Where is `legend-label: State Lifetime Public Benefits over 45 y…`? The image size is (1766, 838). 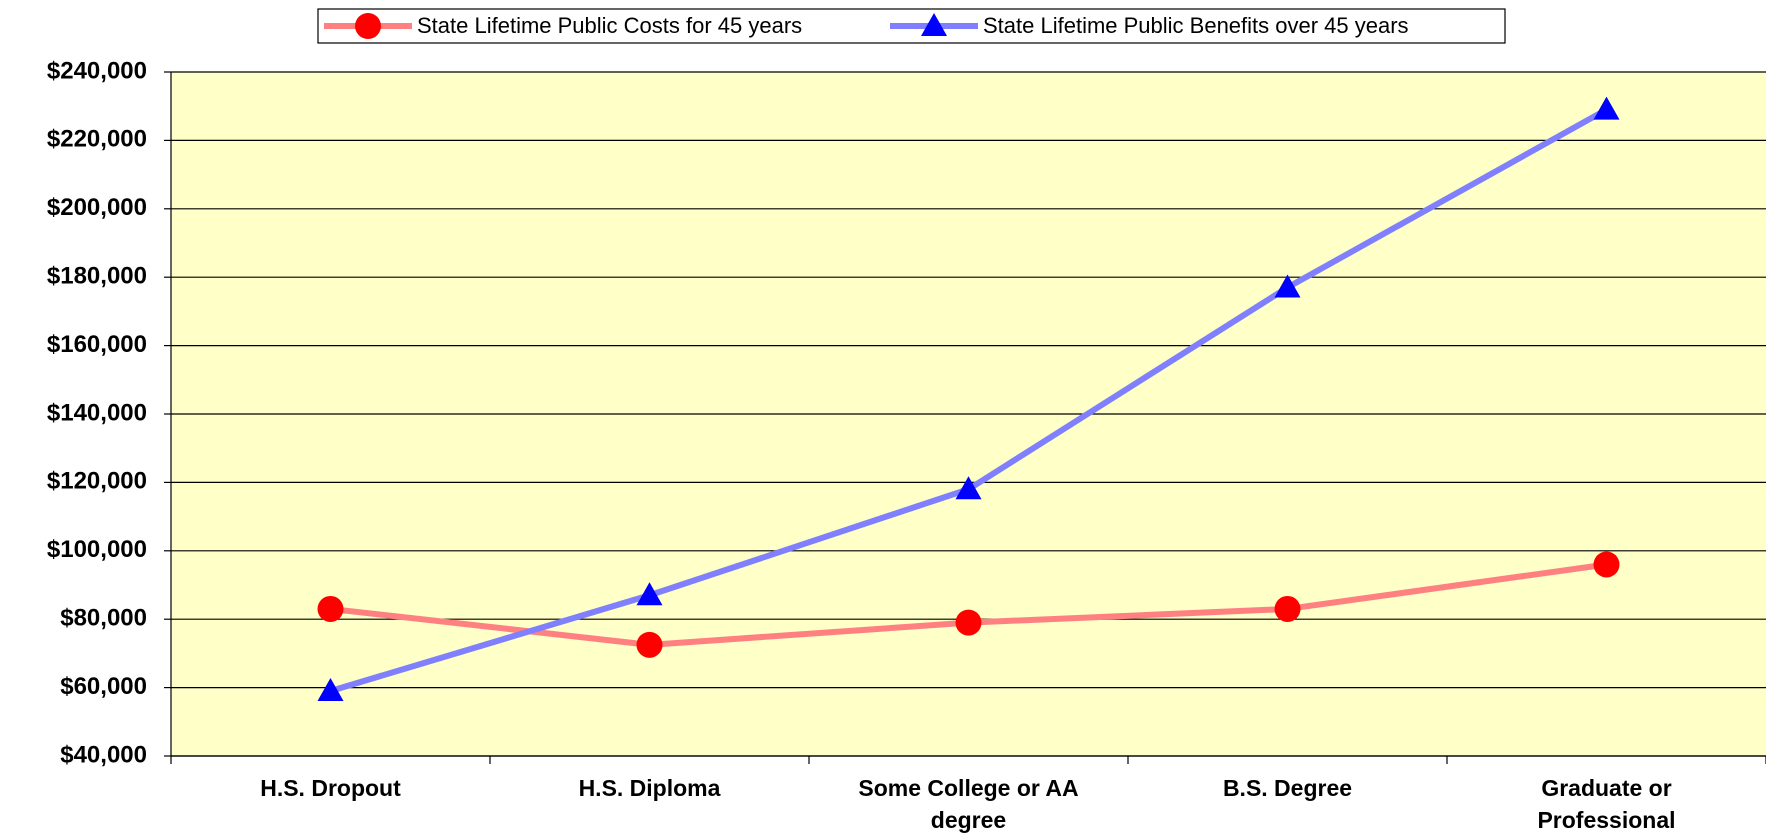
legend-label: State Lifetime Public Benefits over 45 y… is located at coordinates (1196, 25).